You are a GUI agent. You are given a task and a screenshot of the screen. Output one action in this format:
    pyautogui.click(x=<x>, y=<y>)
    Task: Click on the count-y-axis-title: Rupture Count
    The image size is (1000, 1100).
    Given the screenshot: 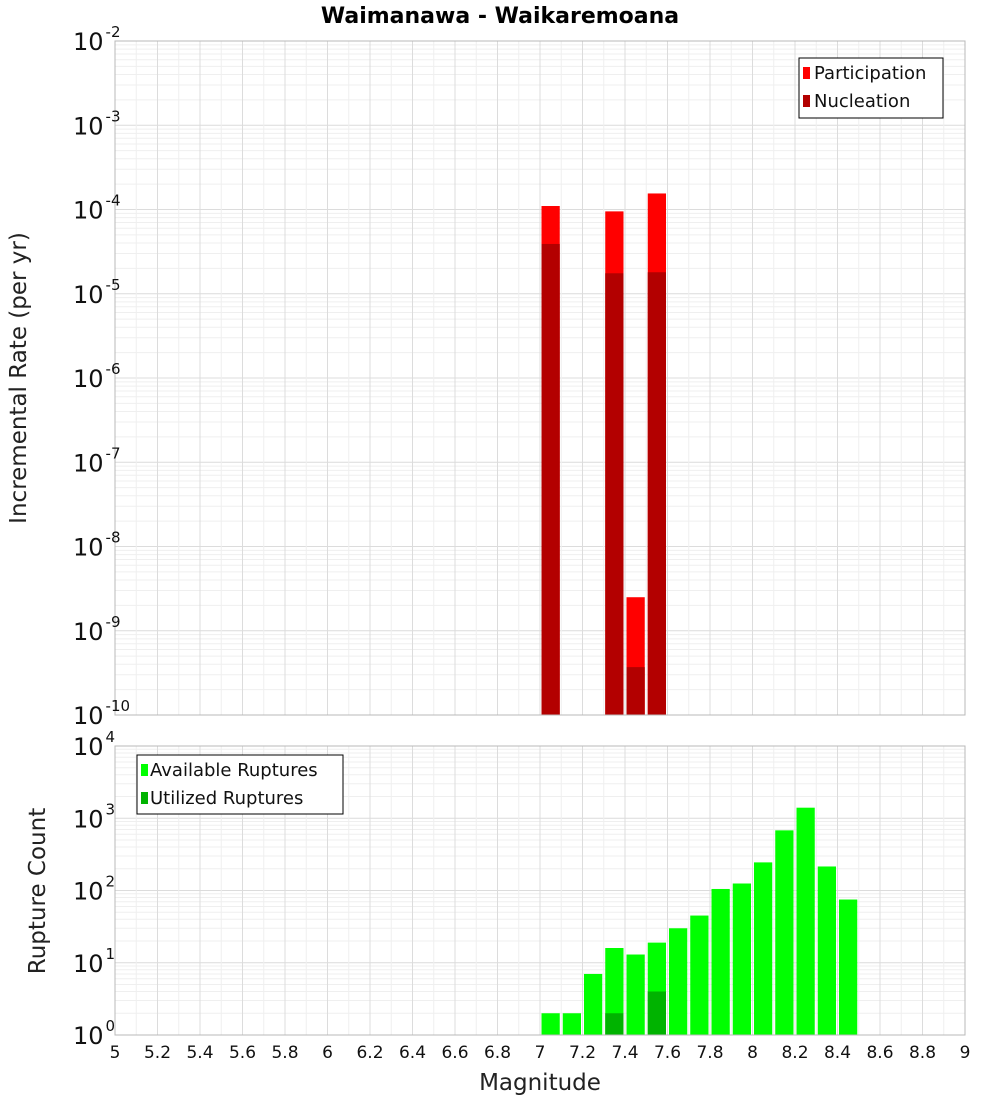 What is the action you would take?
    pyautogui.click(x=38, y=891)
    